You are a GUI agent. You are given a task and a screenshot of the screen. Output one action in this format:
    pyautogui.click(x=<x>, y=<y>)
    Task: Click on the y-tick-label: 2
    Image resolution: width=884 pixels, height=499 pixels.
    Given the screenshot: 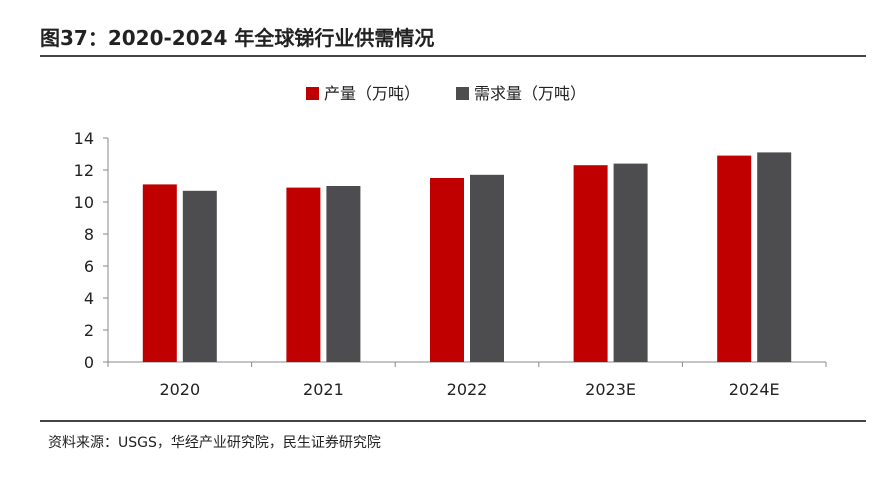 What is the action you would take?
    pyautogui.click(x=89, y=330)
    